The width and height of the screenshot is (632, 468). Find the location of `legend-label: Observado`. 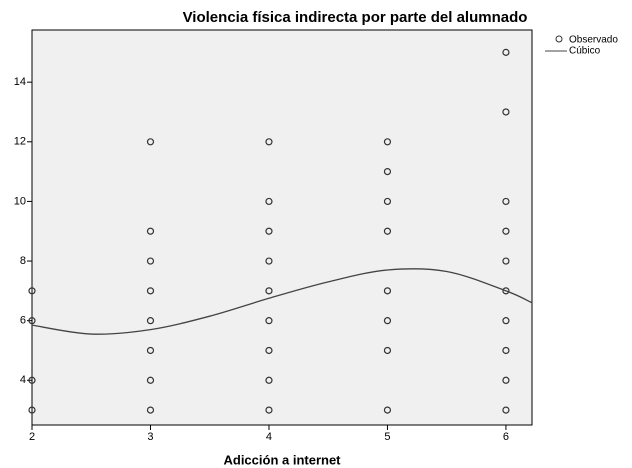

legend-label: Observado is located at coordinates (593, 40).